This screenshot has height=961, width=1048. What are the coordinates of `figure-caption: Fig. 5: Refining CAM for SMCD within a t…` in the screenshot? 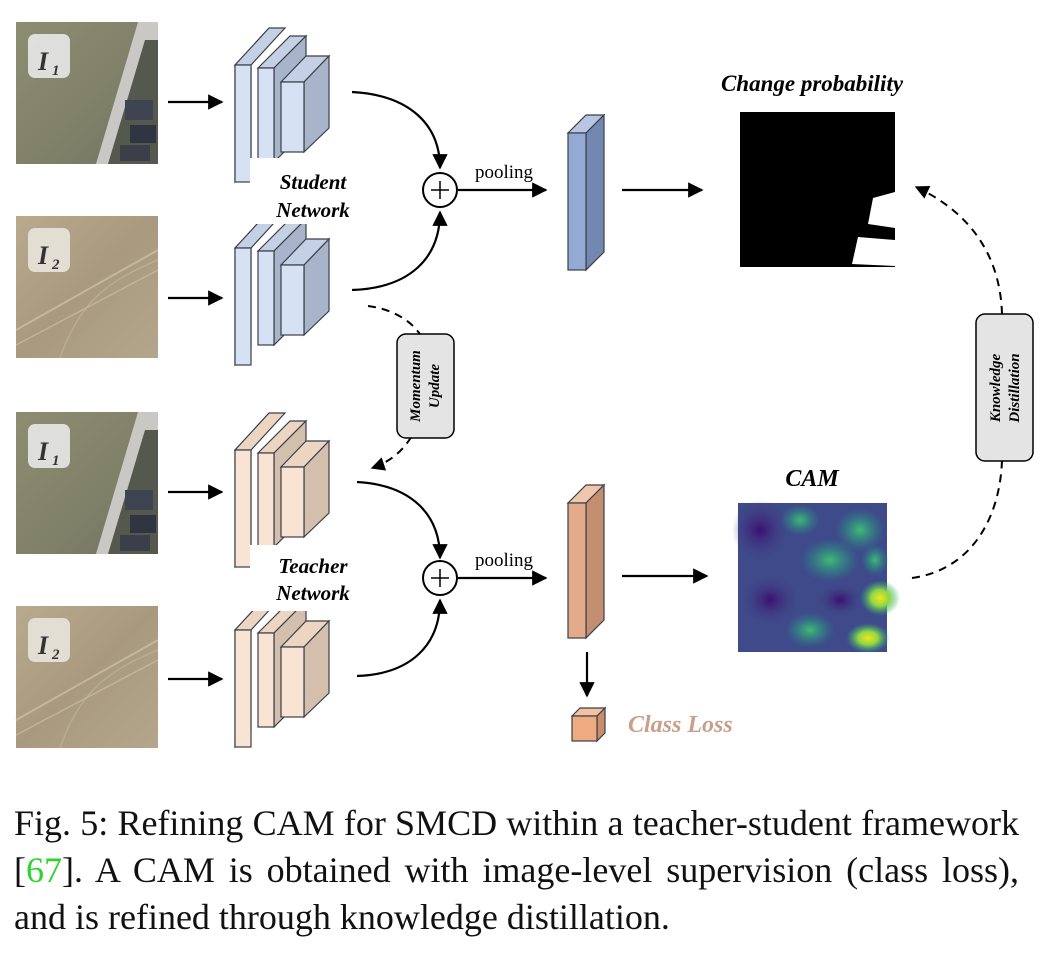 It's located at (516, 870).